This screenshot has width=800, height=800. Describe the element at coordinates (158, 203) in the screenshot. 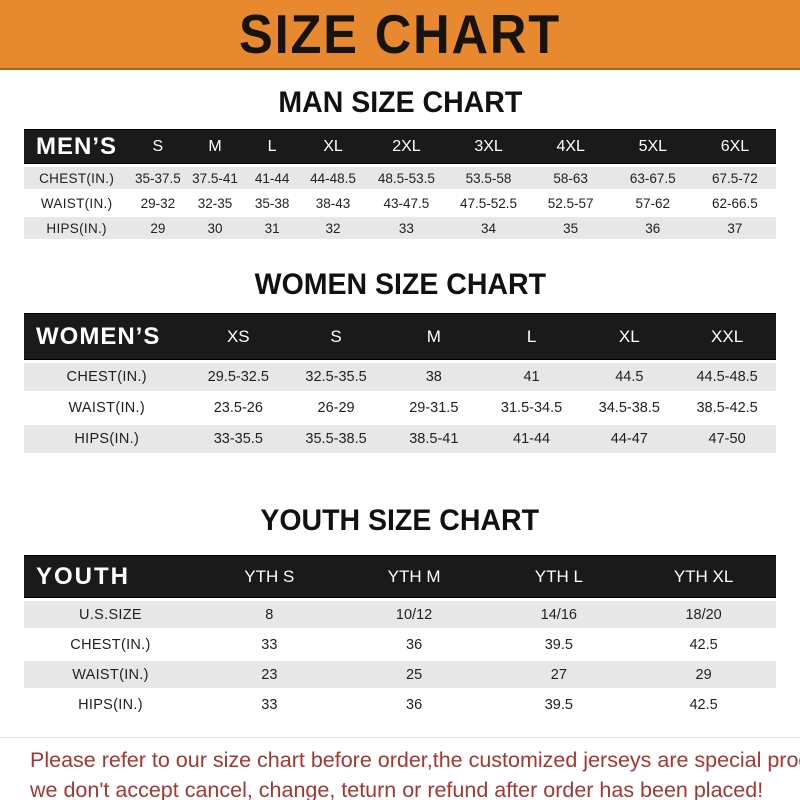

I see `size-value-cell: 29-32` at that location.